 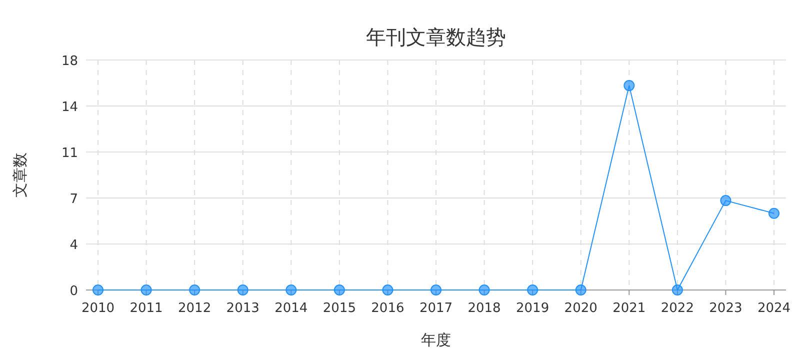 I want to click on y-tick-label: 0, so click(x=74, y=291).